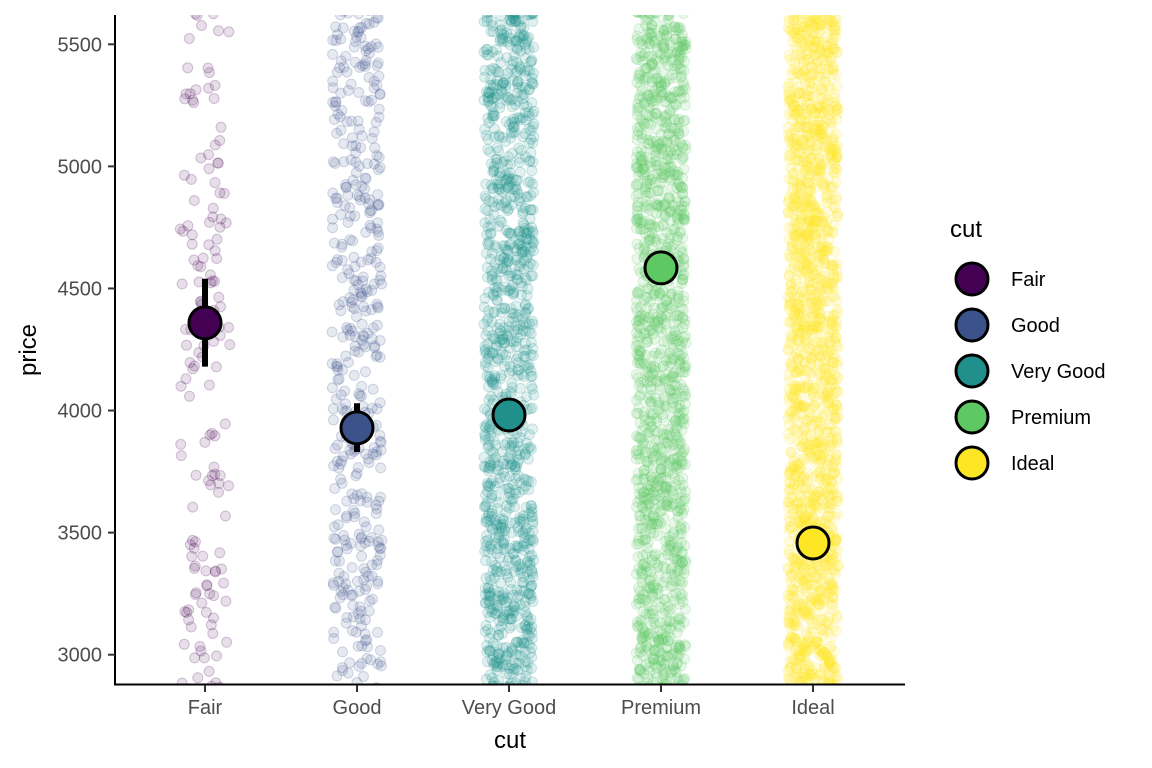  What do you see at coordinates (966, 229) in the screenshot?
I see `legend-title: cut` at bounding box center [966, 229].